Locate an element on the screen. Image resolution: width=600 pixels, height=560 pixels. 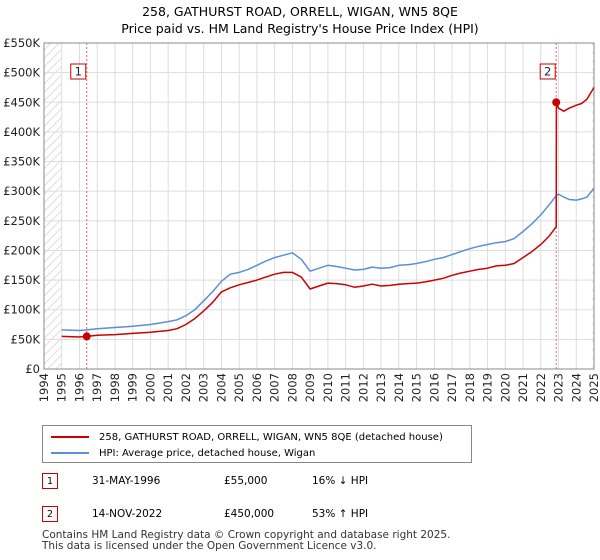
y-tick-label: £0 is located at coordinates (32, 369).